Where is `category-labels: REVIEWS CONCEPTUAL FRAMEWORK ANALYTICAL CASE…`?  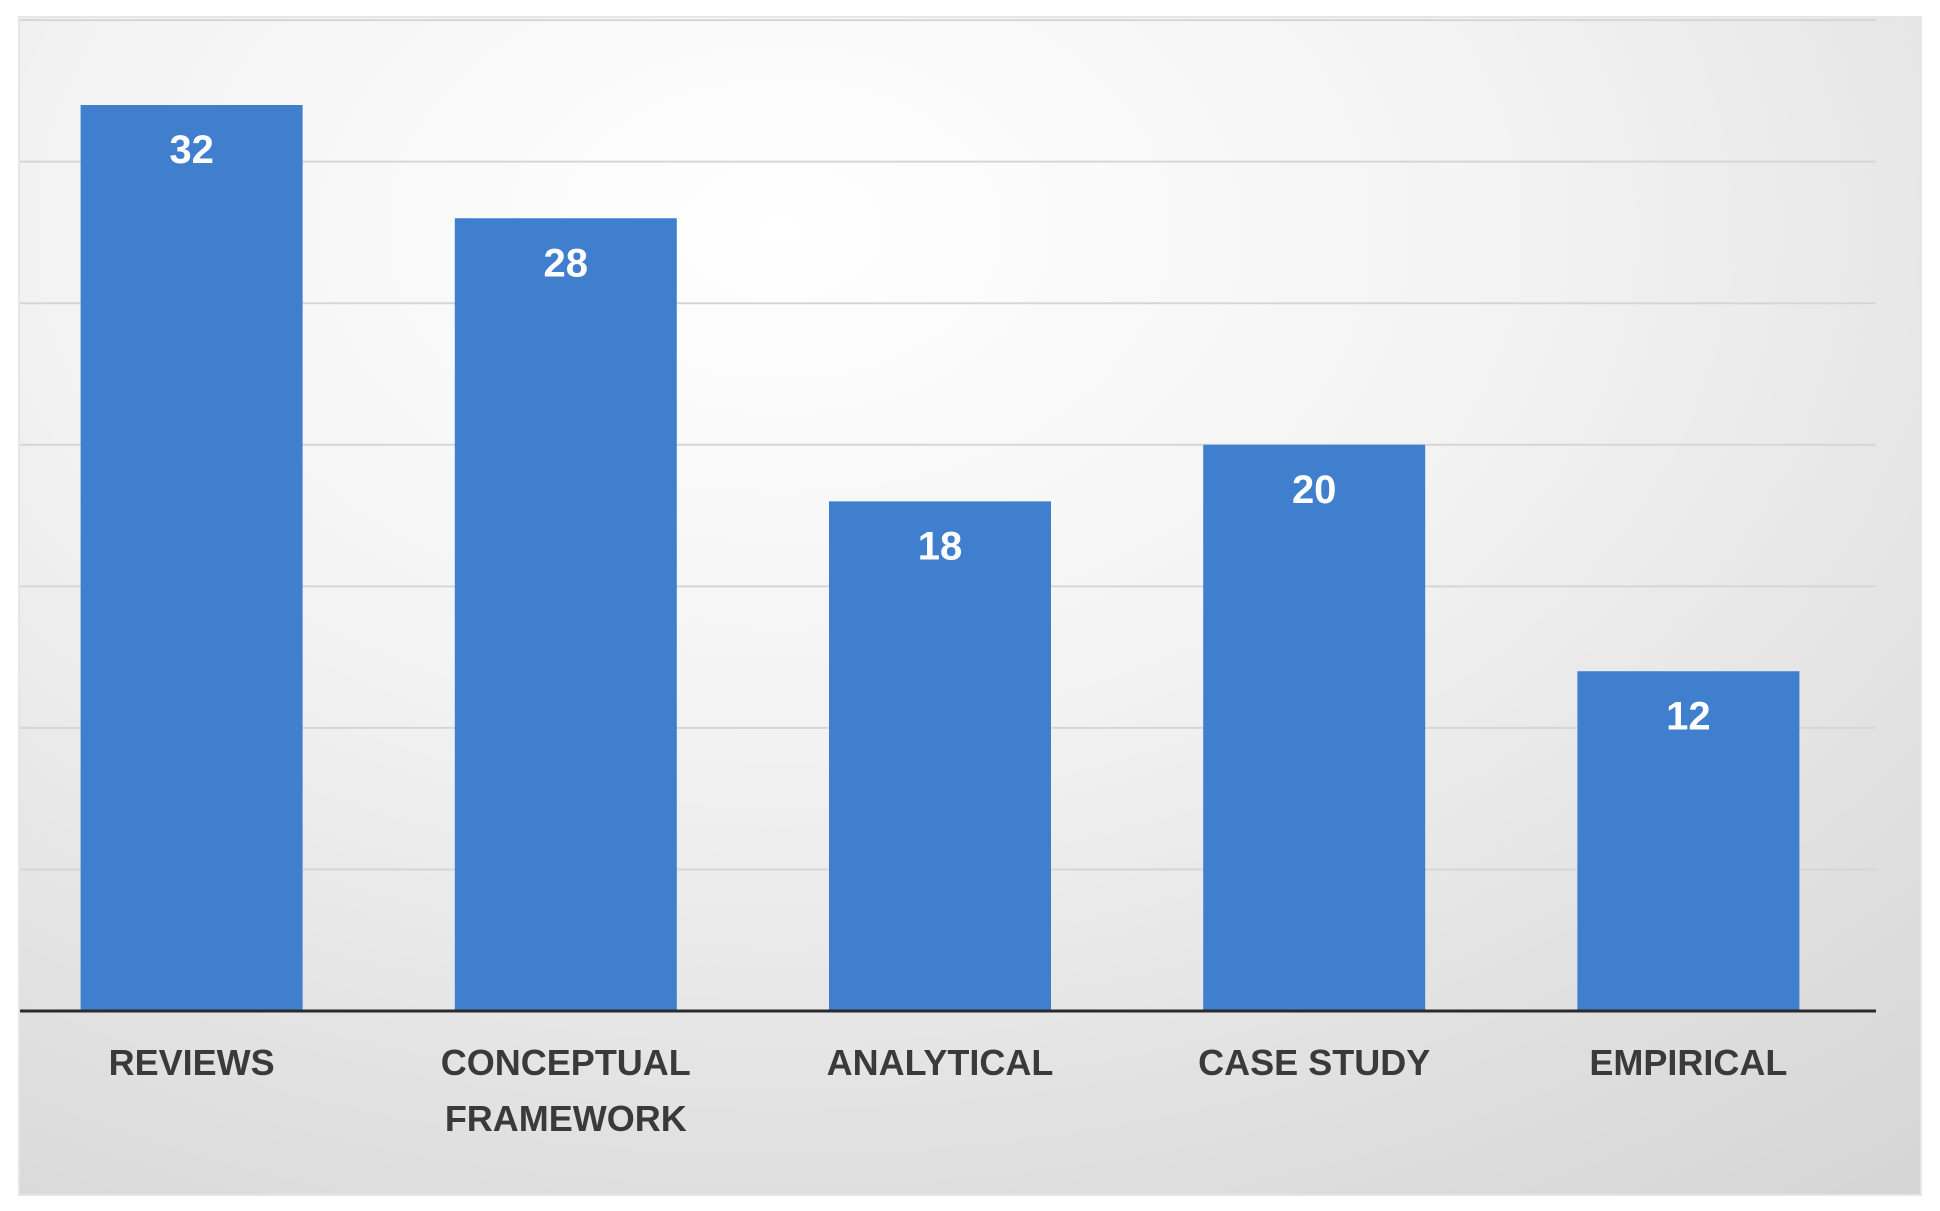 category-labels: REVIEWS CONCEPTUAL FRAMEWORK ANALYTICAL CASE… is located at coordinates (948, 1090).